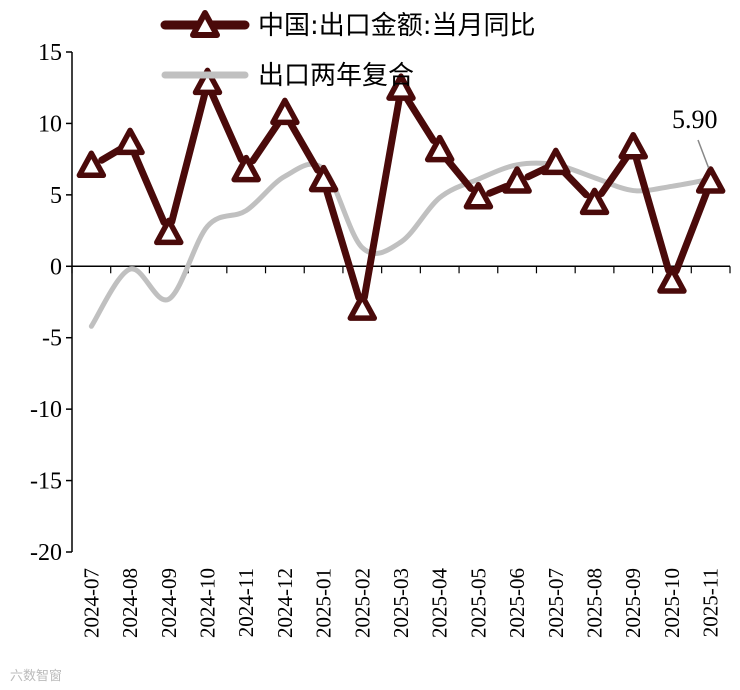  What do you see at coordinates (169, 603) in the screenshot?
I see `x-tick-label: 2024-09` at bounding box center [169, 603].